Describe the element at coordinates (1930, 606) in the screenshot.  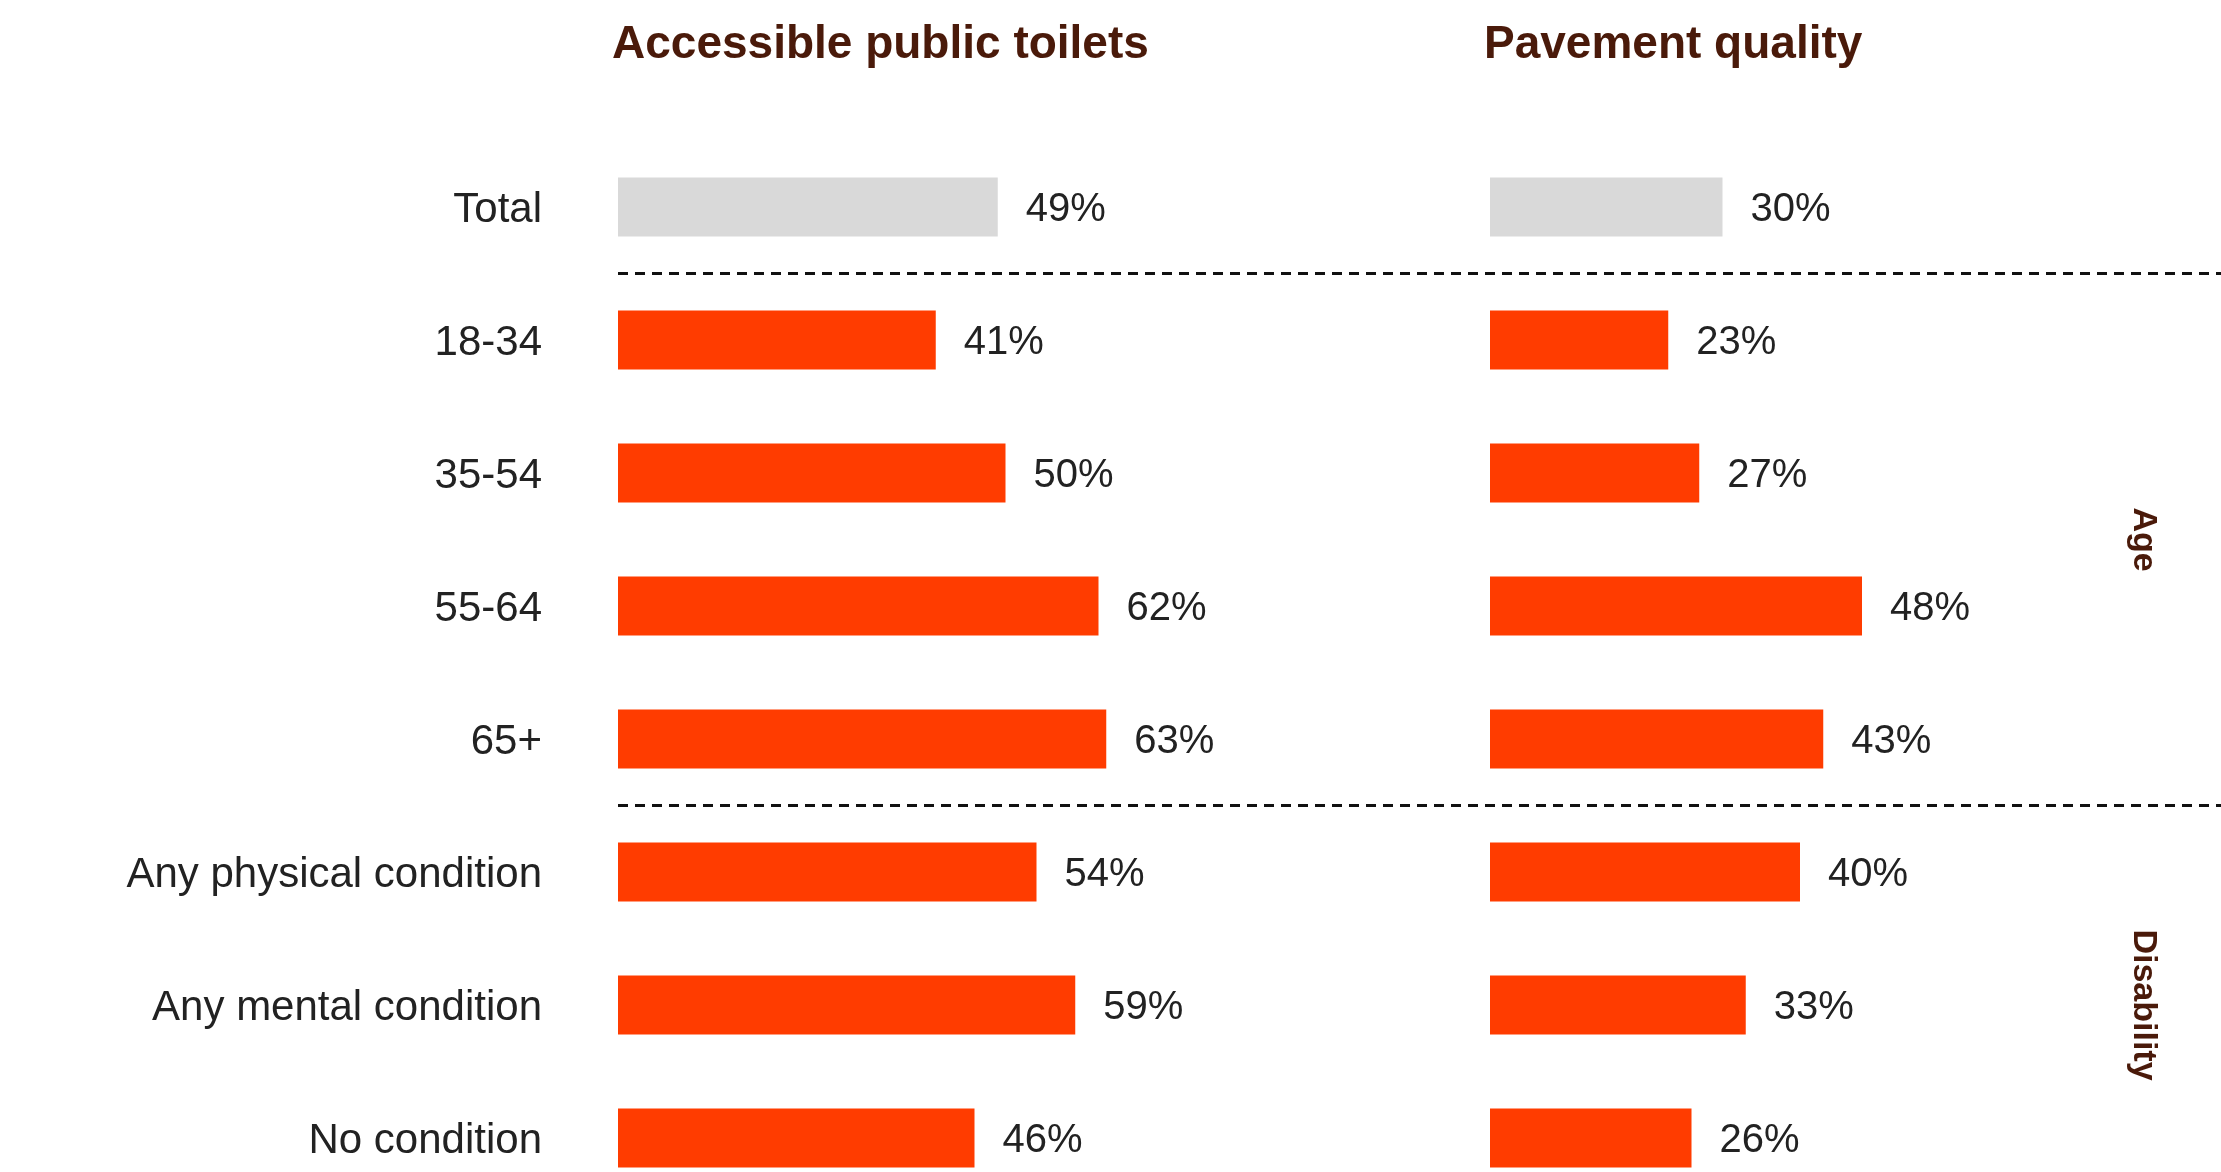
I see `data-label: 48%` at that location.